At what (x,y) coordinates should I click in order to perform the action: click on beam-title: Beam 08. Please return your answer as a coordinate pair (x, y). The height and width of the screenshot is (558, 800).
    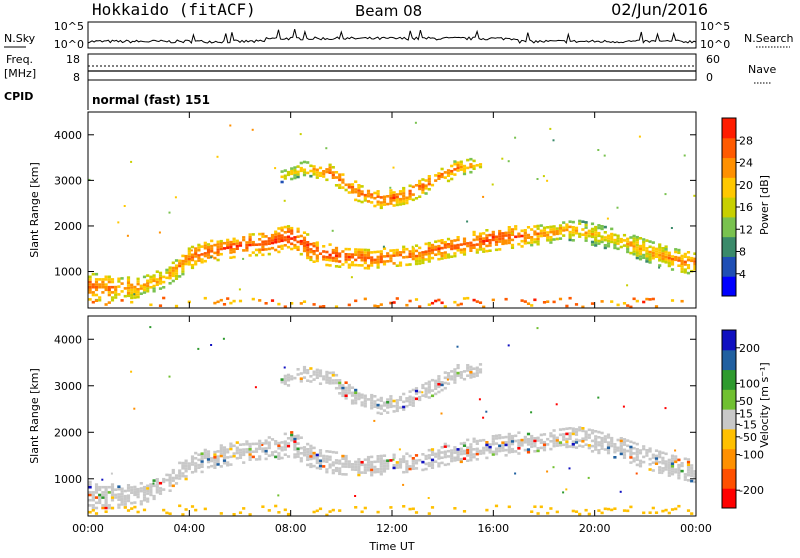
    Looking at the image, I should click on (388, 11).